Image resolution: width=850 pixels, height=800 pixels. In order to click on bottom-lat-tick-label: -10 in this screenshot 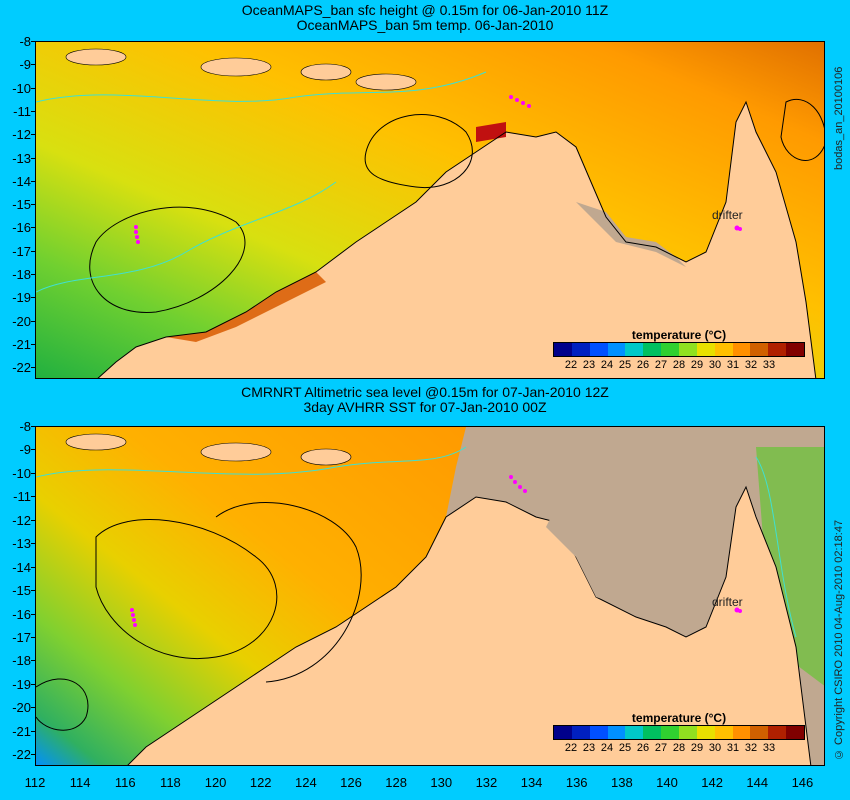, I will do `click(21, 473)`.